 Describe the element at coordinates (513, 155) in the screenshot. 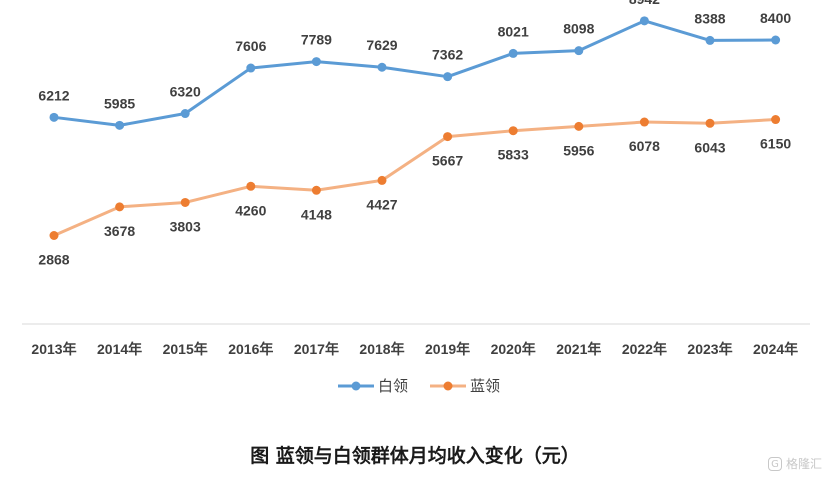

I see `data-label: 5833` at that location.